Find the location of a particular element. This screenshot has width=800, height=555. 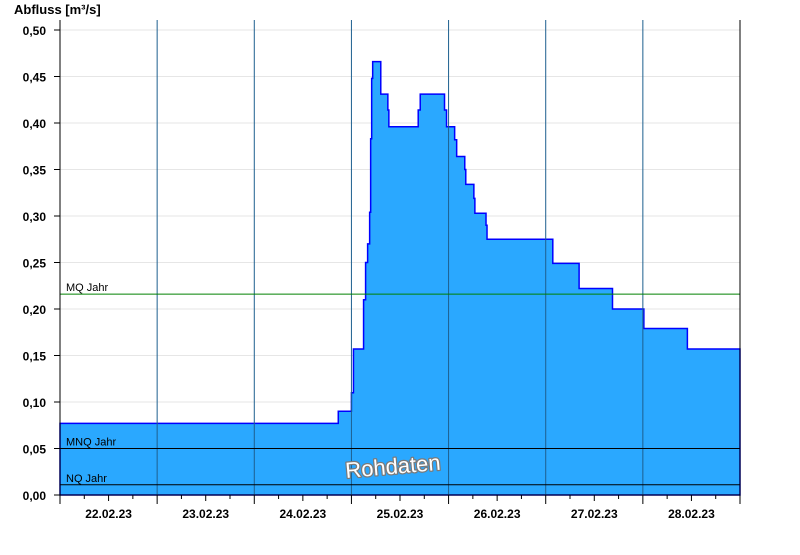

x-tick-label: 24.02.23 is located at coordinates (302, 514).